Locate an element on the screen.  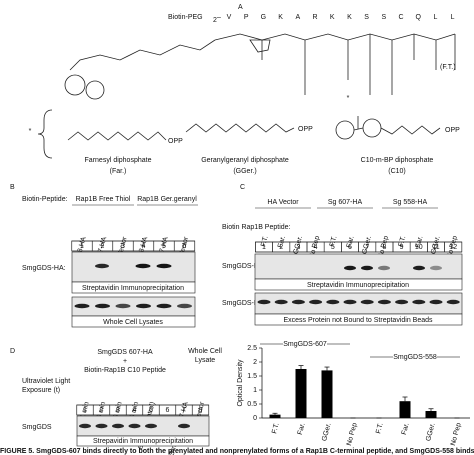
row-label: Biotin-Peptide: is located at coordinates (45, 199).